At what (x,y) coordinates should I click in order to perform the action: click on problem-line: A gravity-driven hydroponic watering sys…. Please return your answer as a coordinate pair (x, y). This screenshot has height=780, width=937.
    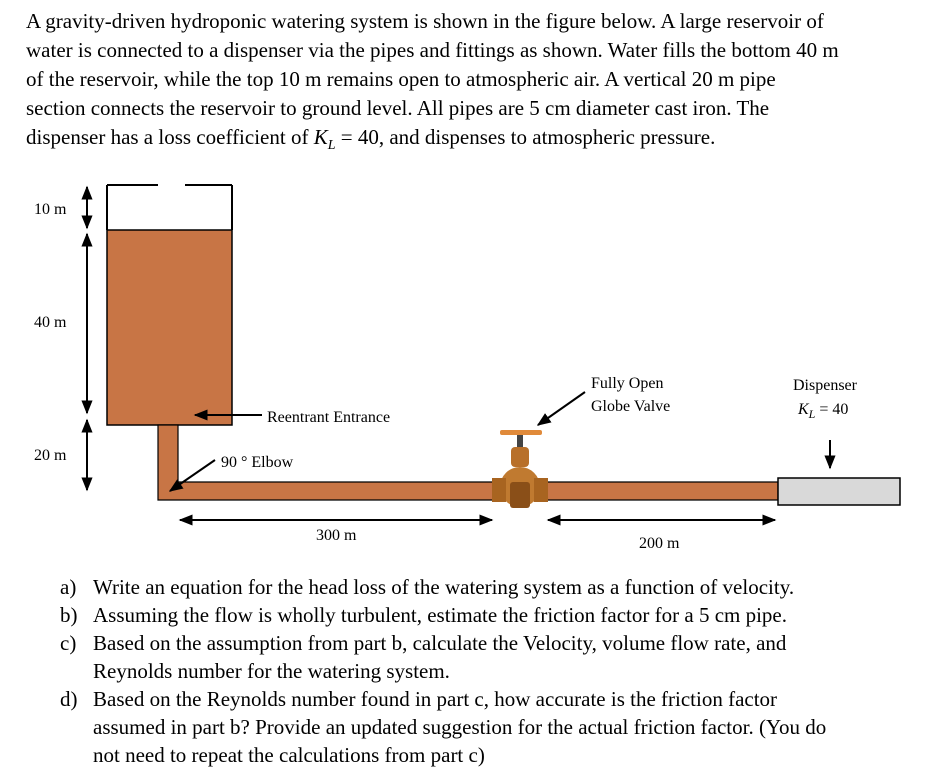
    Looking at the image, I should click on (425, 21).